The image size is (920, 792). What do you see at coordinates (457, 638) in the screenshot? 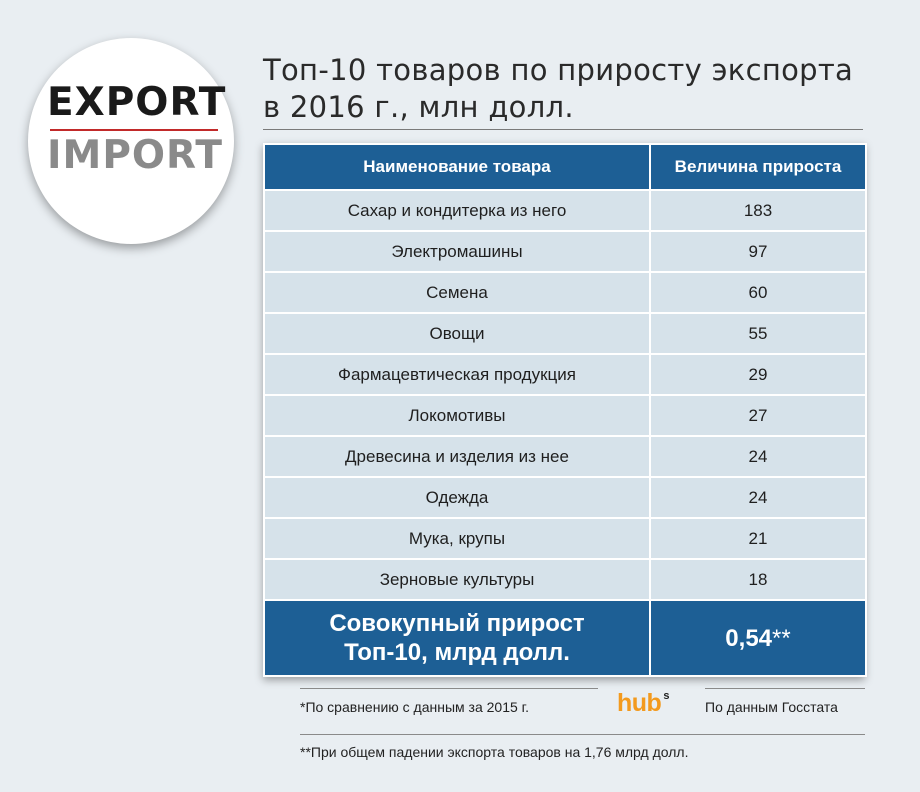
I see `total-label: Совокупный прирост Топ-10, млрд долл.` at bounding box center [457, 638].